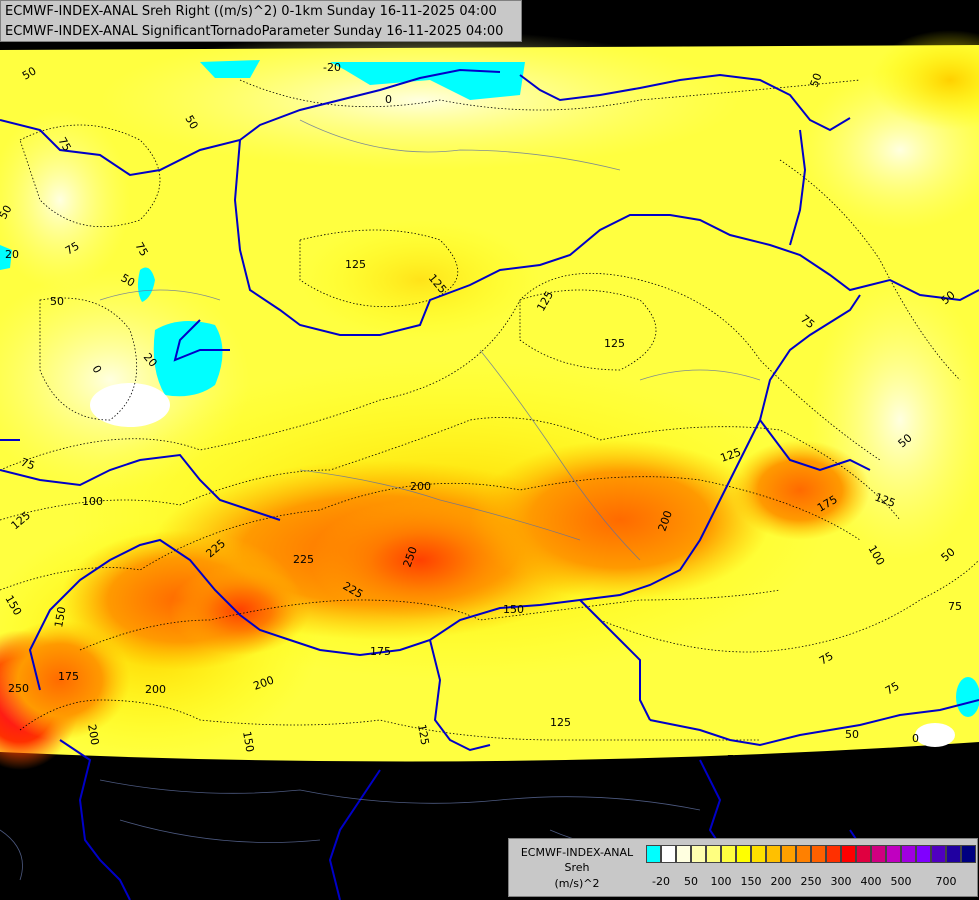 This screenshot has height=900, width=979. I want to click on legend-tick-label: -20, so click(661, 881).